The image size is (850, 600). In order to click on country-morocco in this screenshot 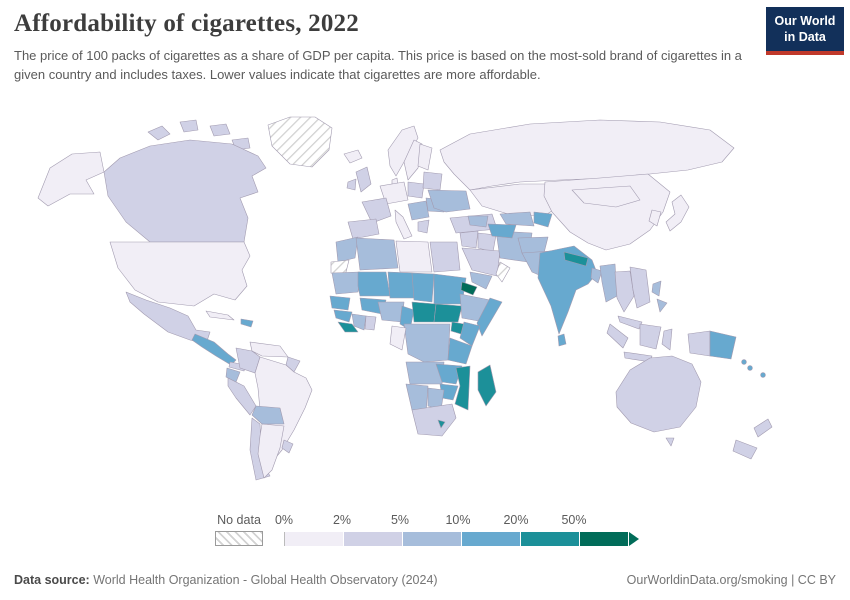, I will do `click(347, 249)`.